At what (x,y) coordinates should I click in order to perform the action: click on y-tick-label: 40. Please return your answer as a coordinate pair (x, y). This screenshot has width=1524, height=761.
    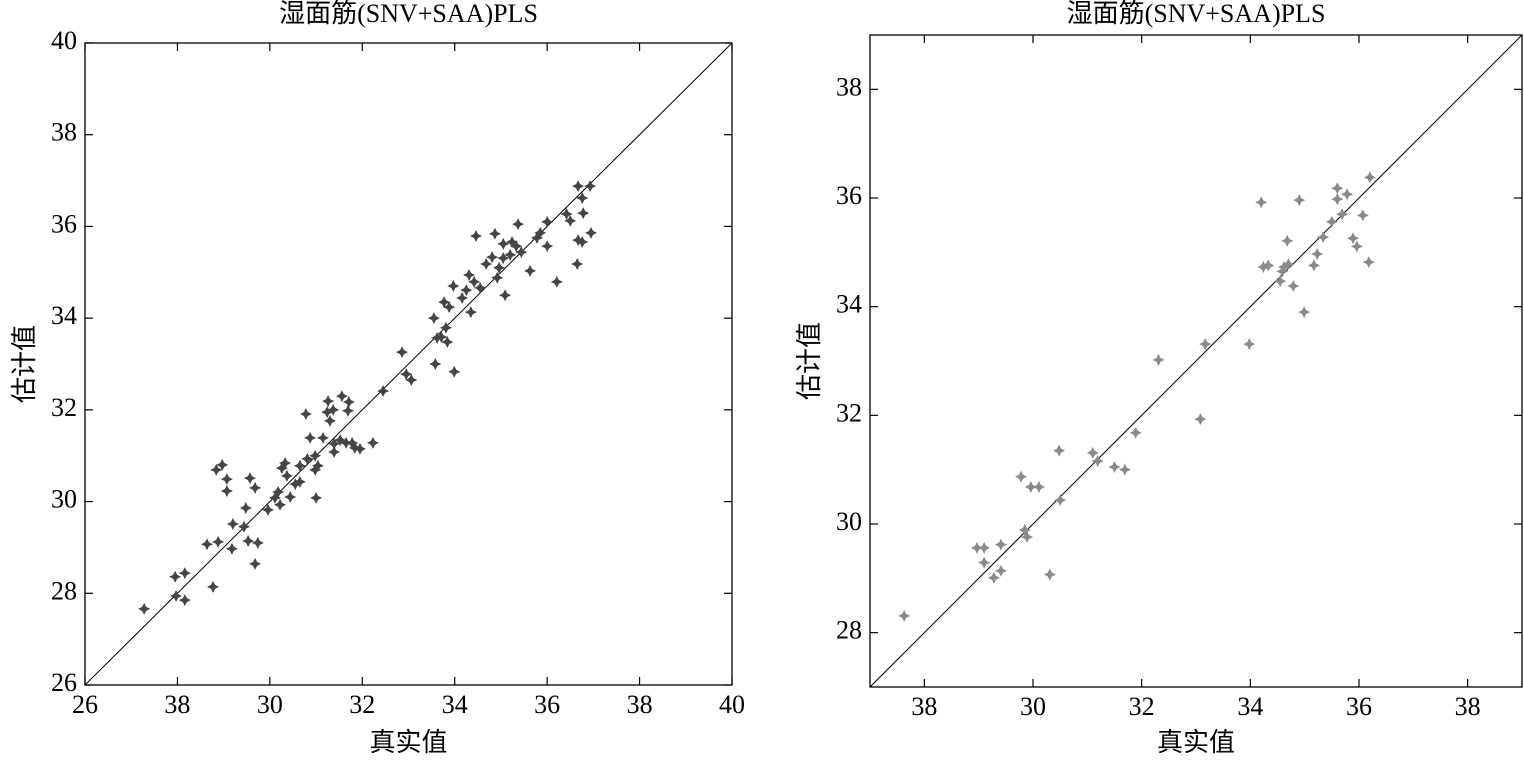
    Looking at the image, I should click on (64, 40).